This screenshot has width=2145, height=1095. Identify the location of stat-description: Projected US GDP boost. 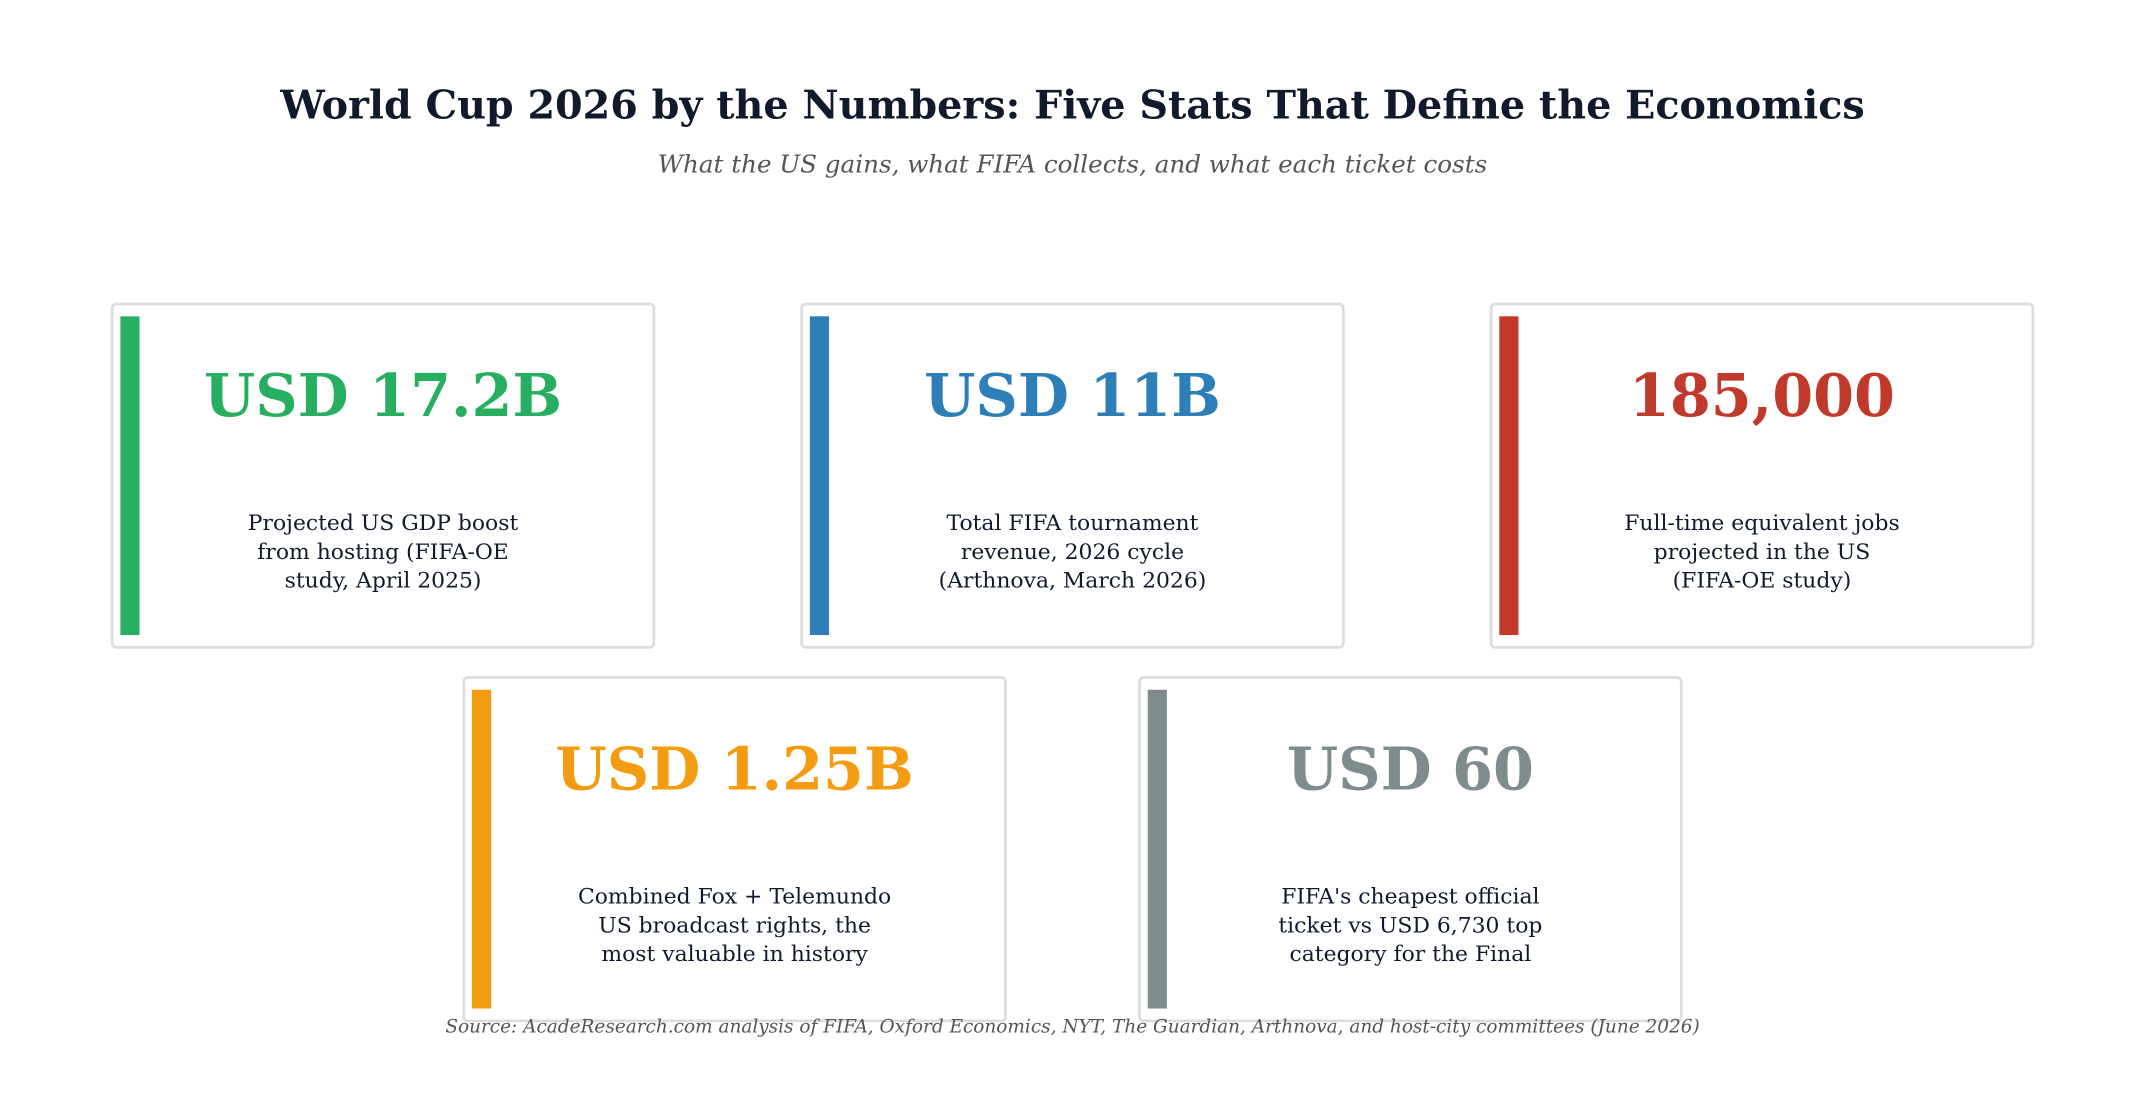
(383, 523).